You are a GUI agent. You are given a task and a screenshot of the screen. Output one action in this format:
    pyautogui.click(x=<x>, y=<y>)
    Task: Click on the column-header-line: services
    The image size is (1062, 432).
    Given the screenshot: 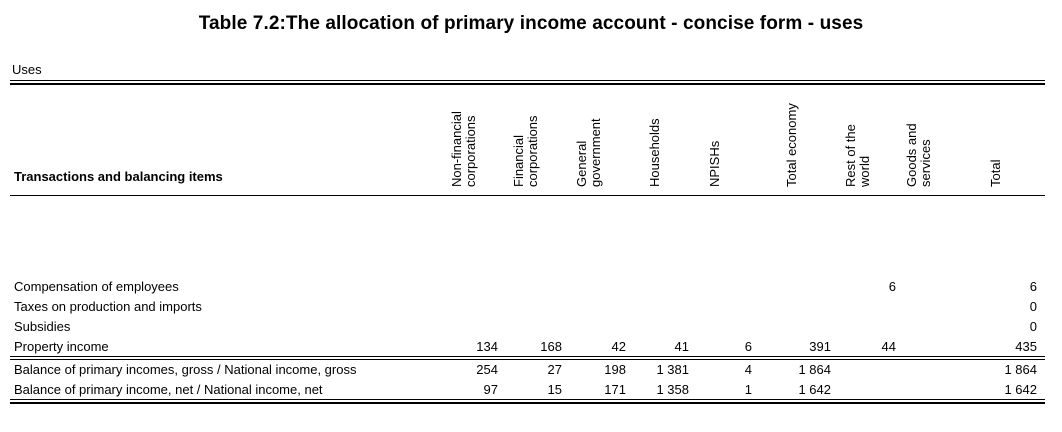 What is the action you would take?
    pyautogui.click(x=925, y=163)
    